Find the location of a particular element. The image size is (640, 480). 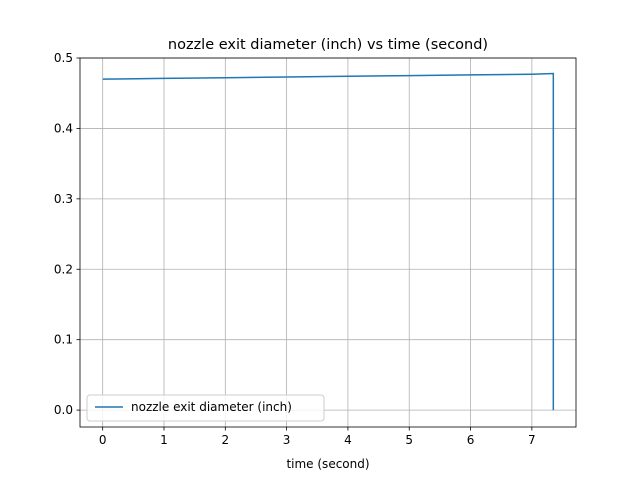

y-tick-label: 0.1 is located at coordinates (63, 340).